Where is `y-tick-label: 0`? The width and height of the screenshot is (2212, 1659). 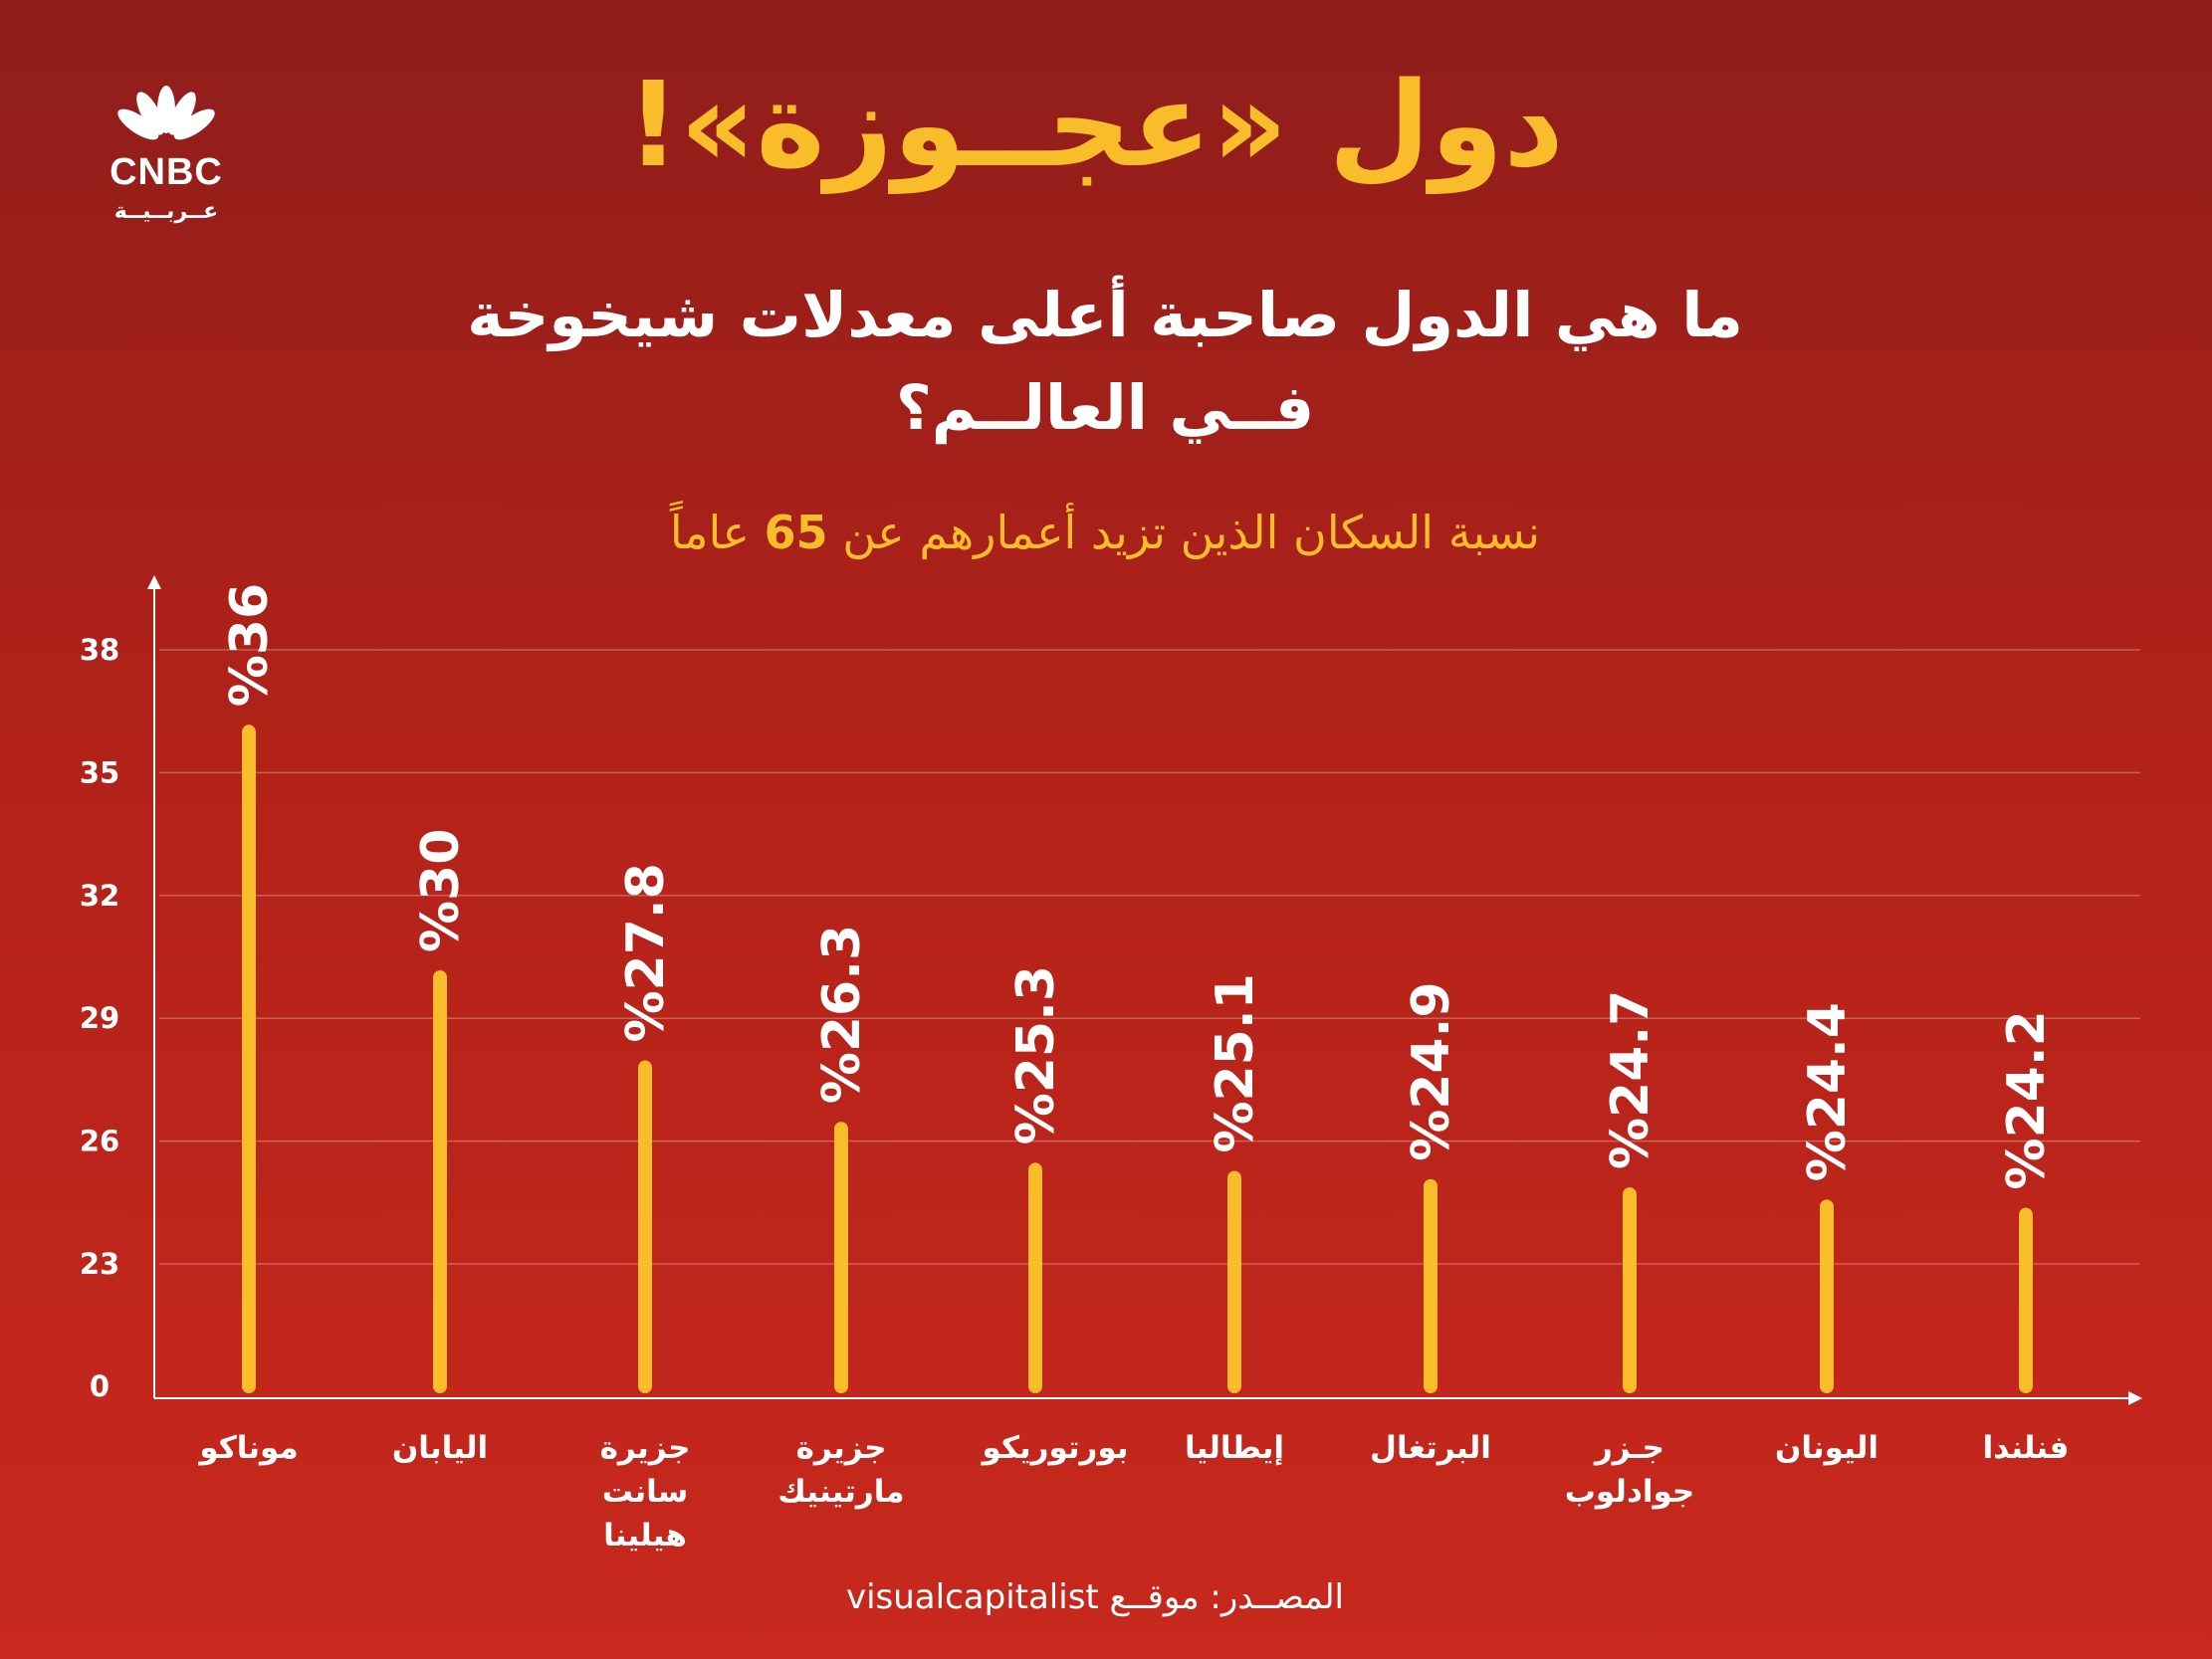
y-tick-label: 0 is located at coordinates (100, 1386).